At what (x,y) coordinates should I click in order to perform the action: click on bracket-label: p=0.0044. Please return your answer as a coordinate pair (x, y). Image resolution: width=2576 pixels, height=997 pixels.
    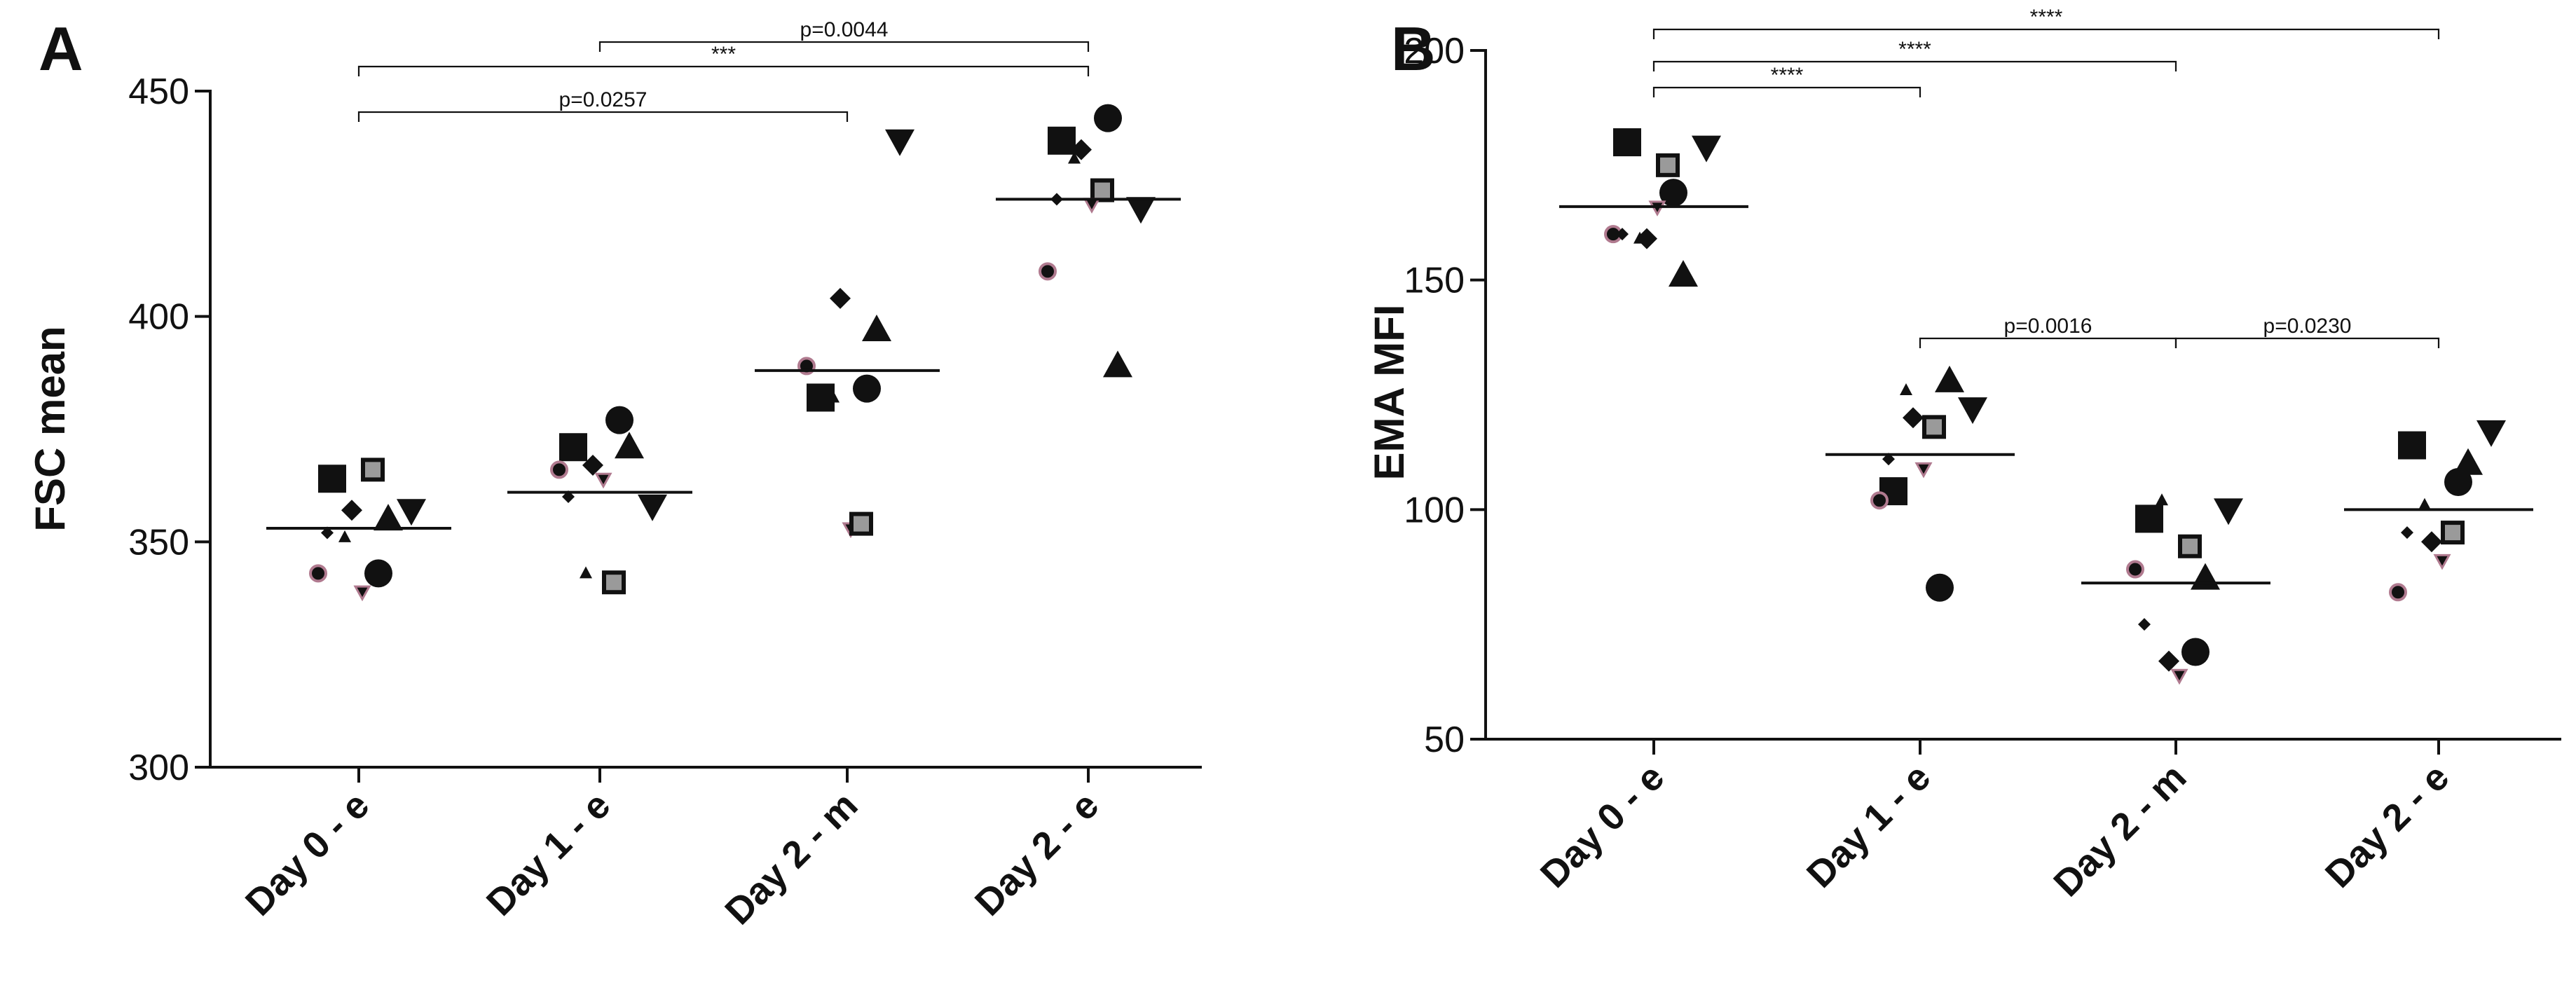
    Looking at the image, I should click on (844, 29).